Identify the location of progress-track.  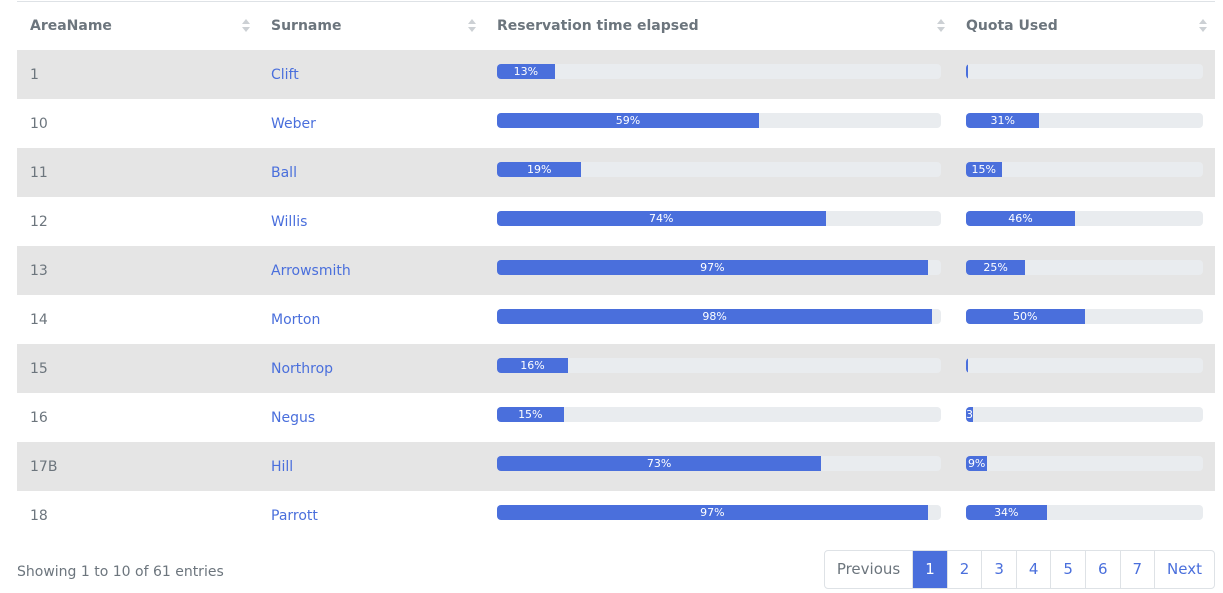
(1084, 71).